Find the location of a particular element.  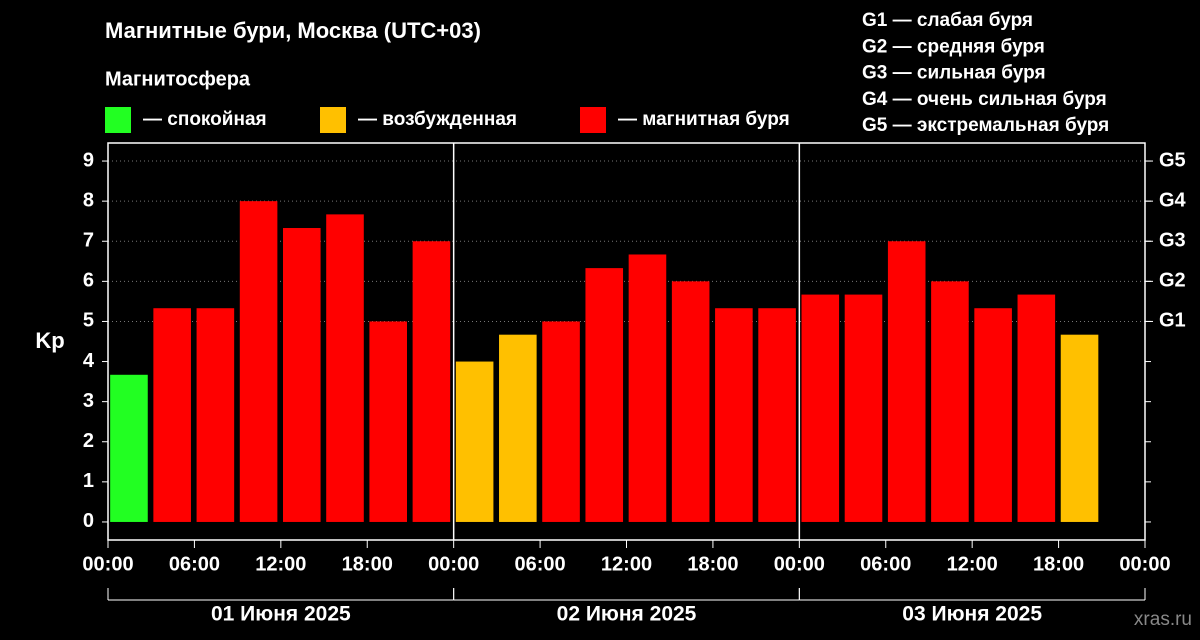

y-tick-label: 9 is located at coordinates (88, 160).